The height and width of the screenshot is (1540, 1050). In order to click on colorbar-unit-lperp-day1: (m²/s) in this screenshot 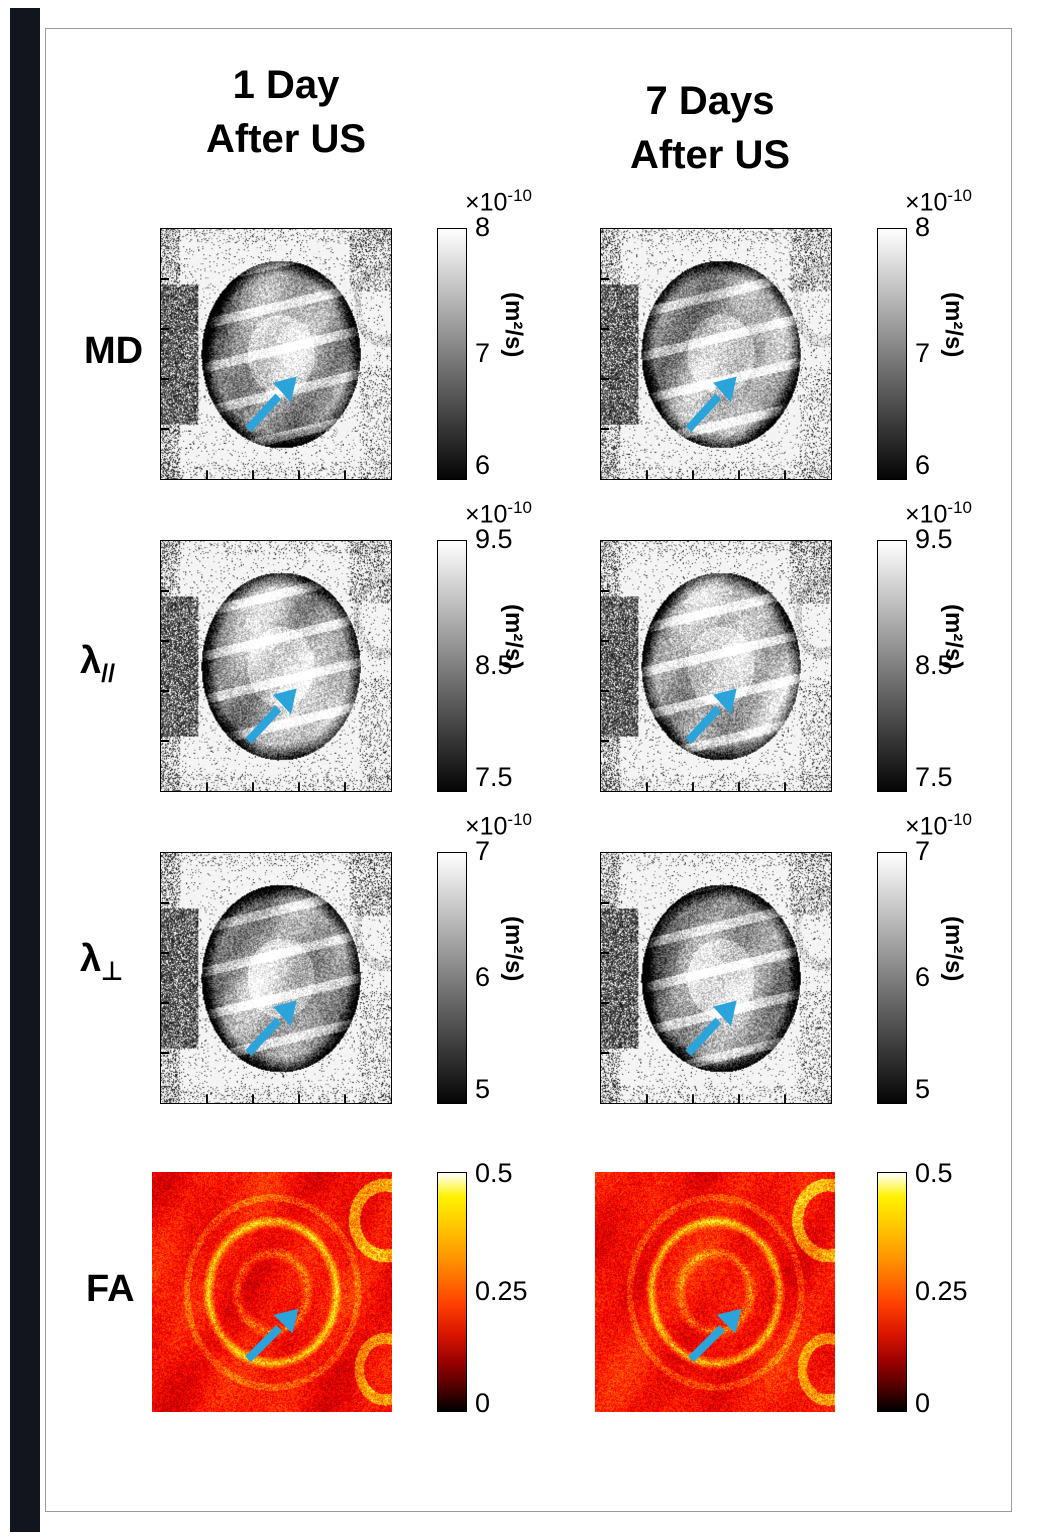, I will do `click(513, 949)`.